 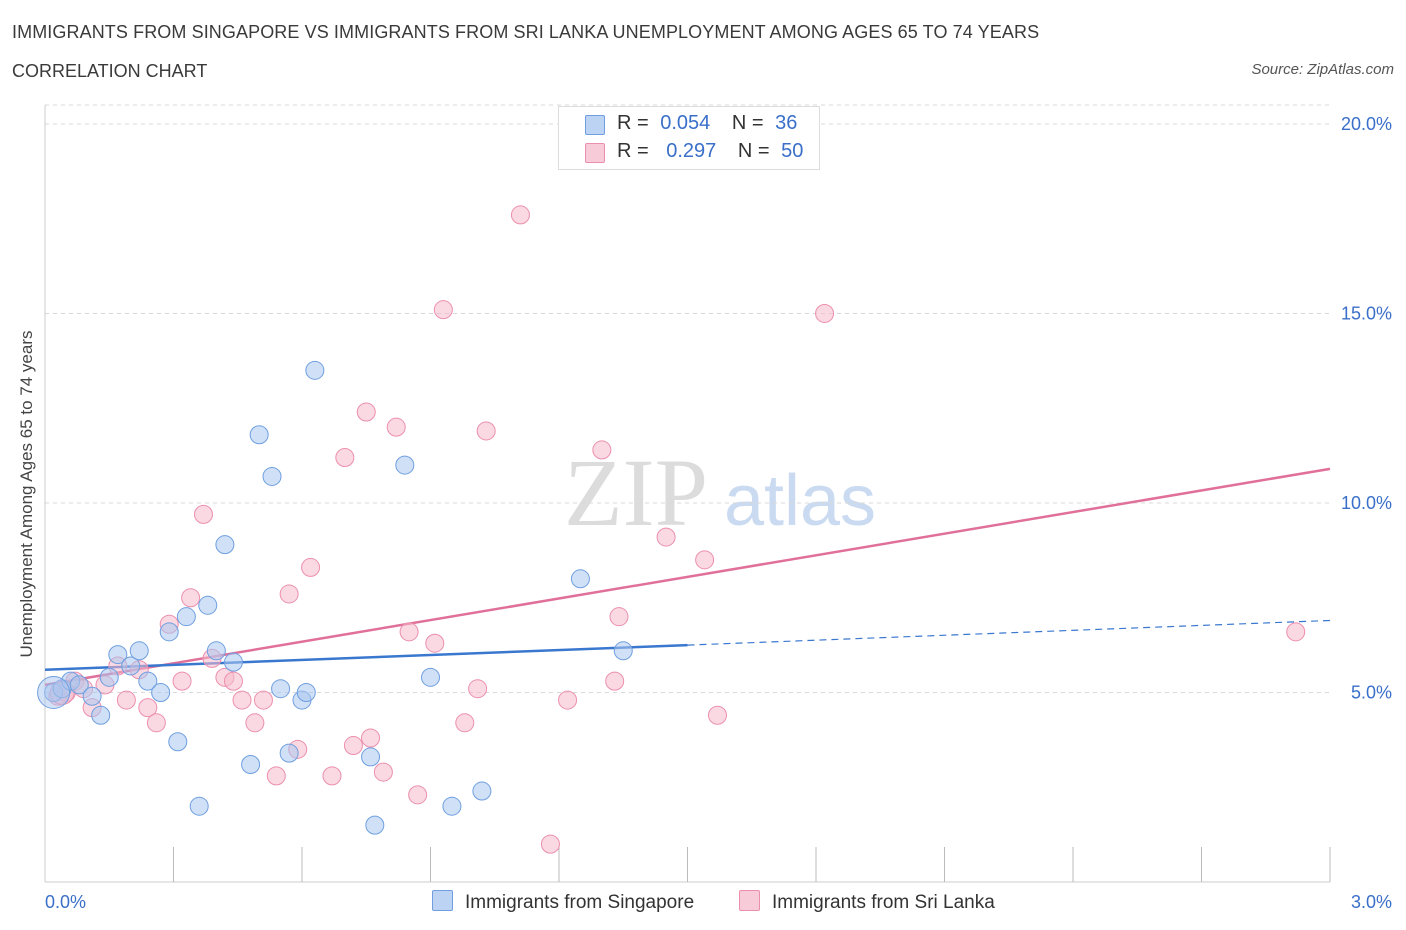 I want to click on series-legend-singapore: Immigrants from Singapore, so click(x=563, y=902).